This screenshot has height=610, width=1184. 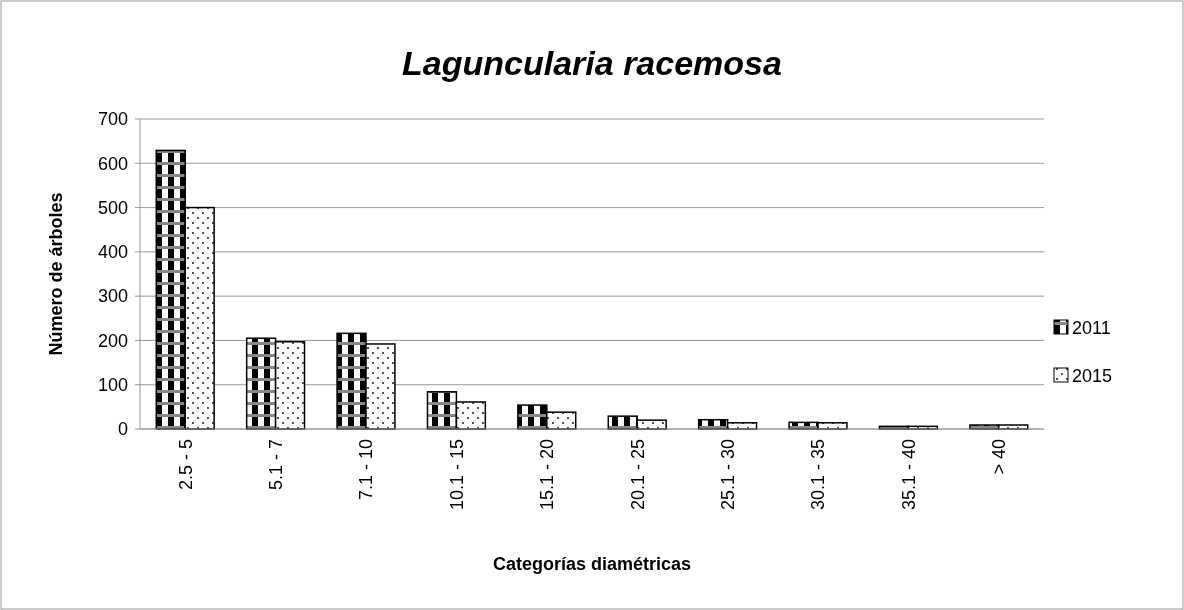 I want to click on legend-label: 2011, so click(x=1091, y=328).